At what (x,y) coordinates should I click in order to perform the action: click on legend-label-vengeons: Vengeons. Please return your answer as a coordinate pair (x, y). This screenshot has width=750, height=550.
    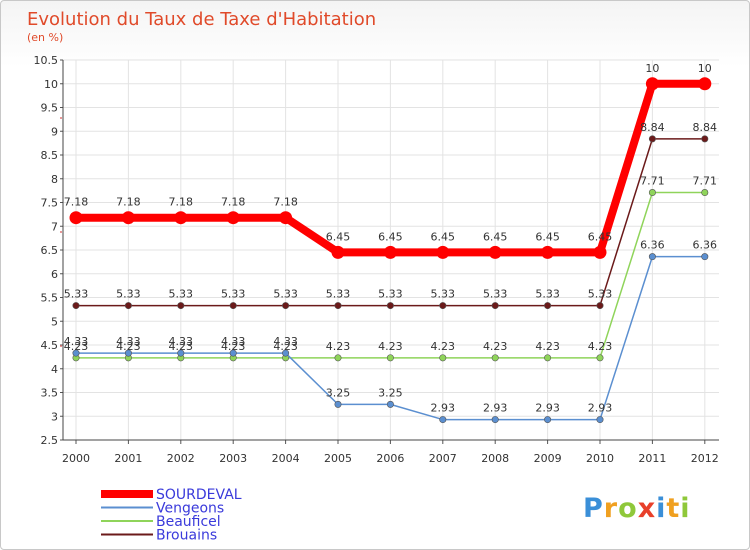
    Looking at the image, I should click on (190, 509).